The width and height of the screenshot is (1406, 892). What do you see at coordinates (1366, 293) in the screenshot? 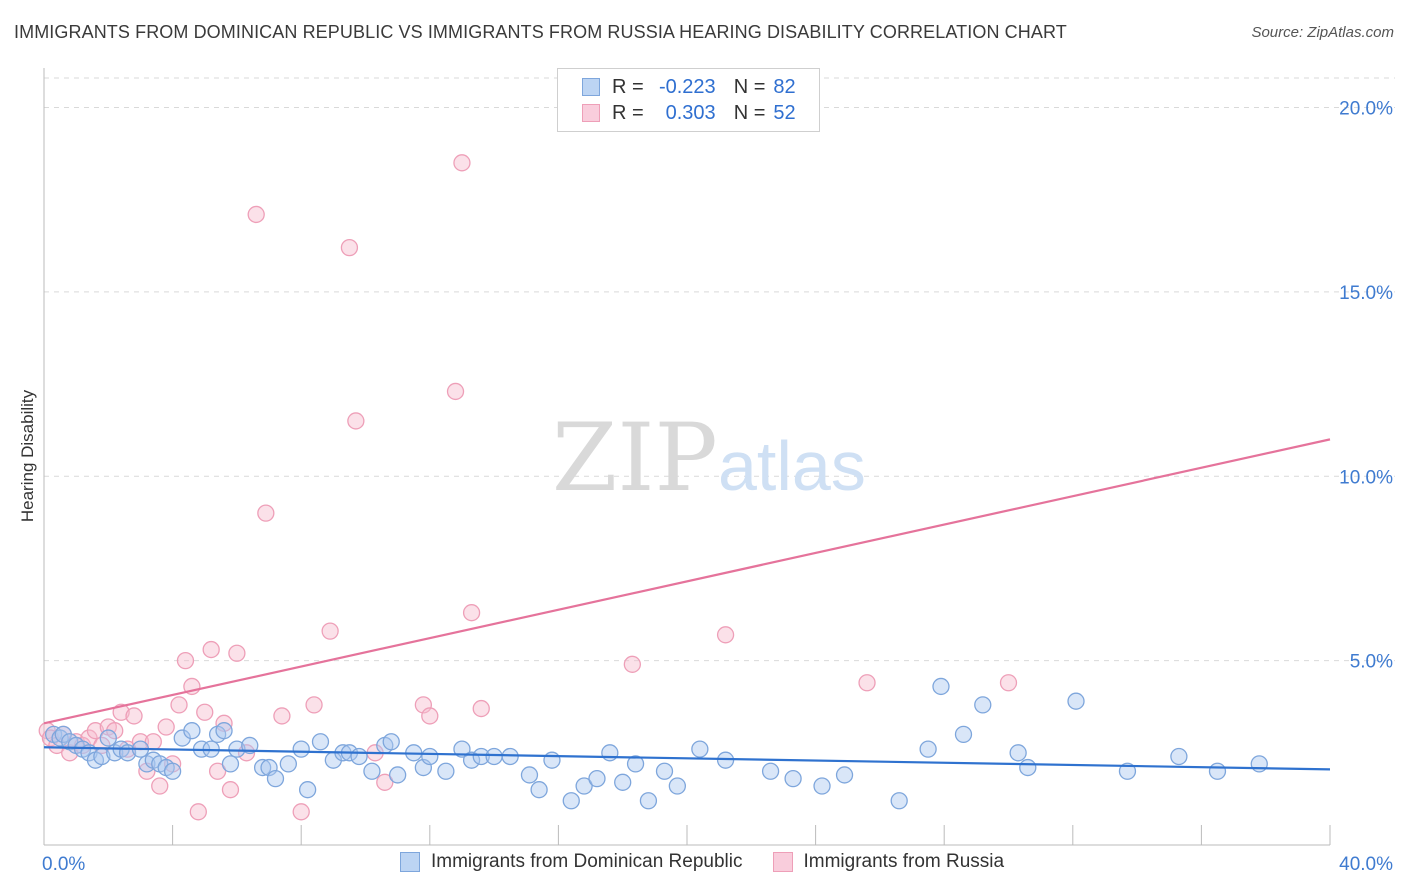
I see `y-tick-label: 15.0%` at bounding box center [1366, 293].